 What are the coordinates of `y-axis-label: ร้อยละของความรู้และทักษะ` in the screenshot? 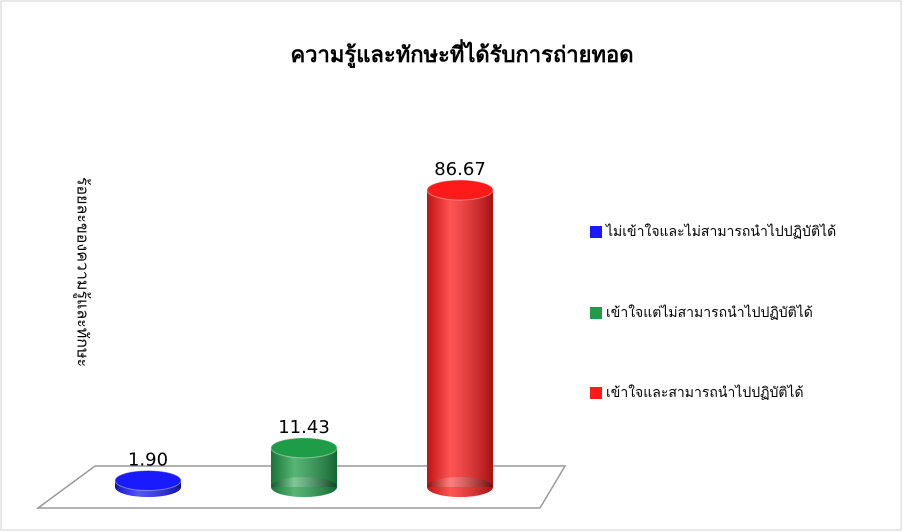 It's located at (83, 272).